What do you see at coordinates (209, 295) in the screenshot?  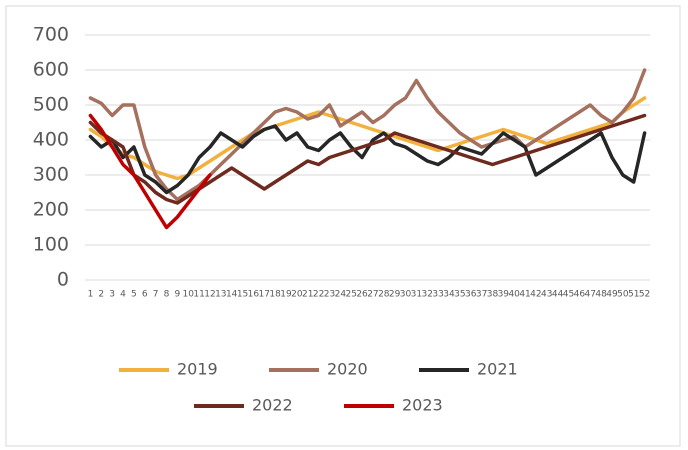 I see `x-tick-label: 12` at bounding box center [209, 295].